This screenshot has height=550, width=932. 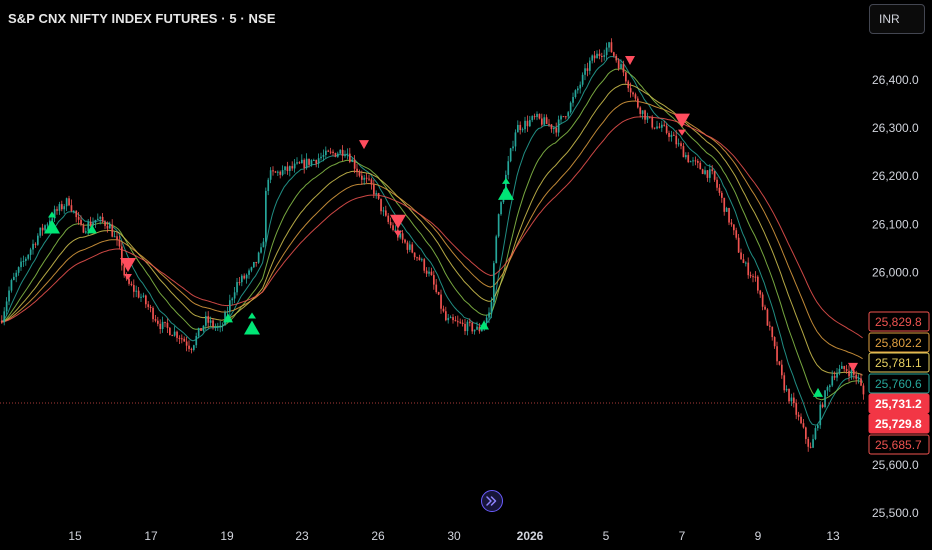 I want to click on replay-button, so click(x=492, y=501).